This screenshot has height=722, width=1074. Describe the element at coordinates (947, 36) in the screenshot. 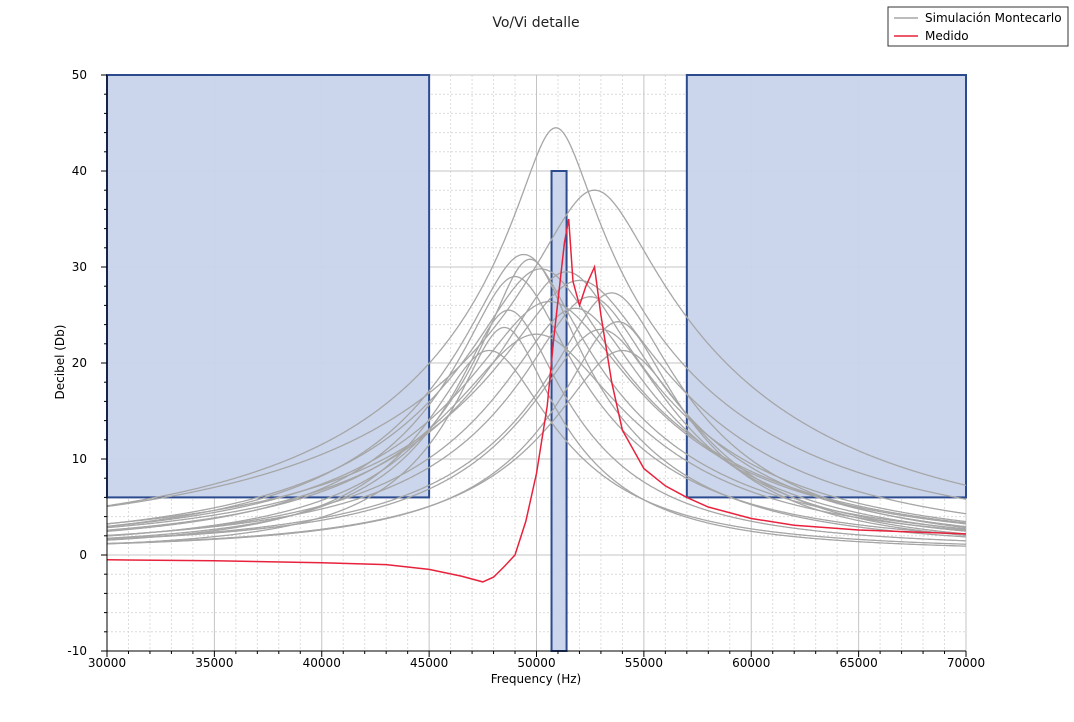

I see `legend-label-medido: Medido` at that location.